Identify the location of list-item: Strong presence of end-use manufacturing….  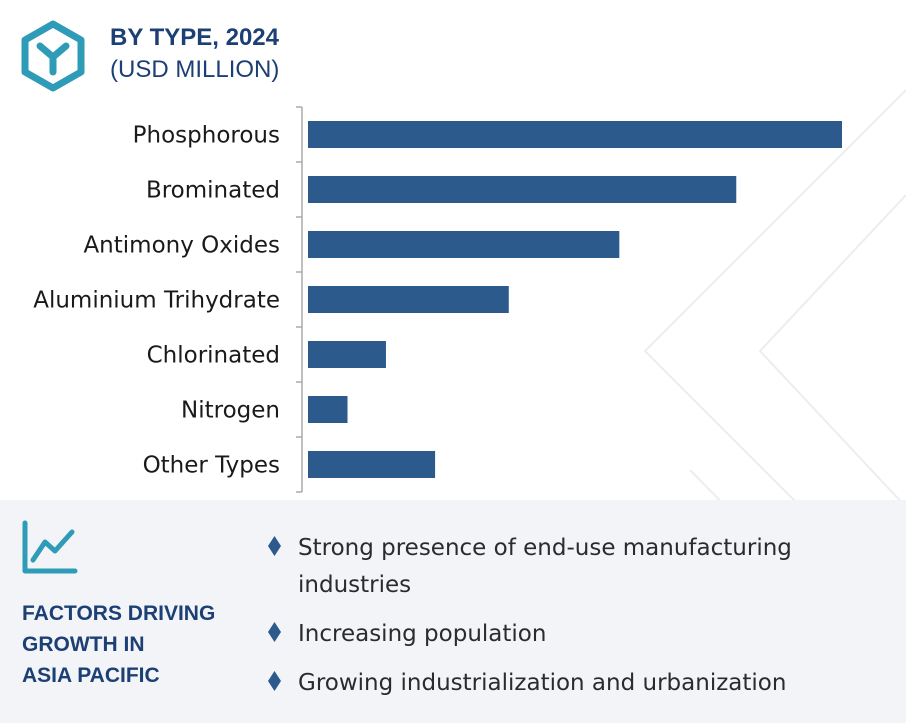
(573, 567).